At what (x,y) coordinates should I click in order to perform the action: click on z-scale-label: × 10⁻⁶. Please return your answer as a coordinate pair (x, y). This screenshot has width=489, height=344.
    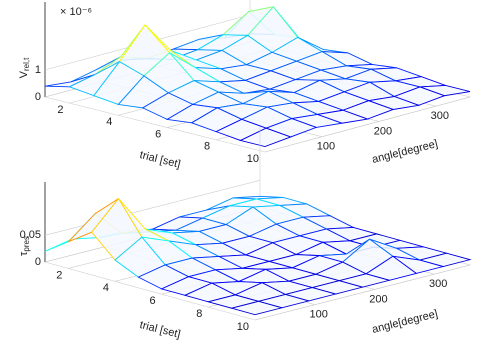
    Looking at the image, I should click on (76, 12).